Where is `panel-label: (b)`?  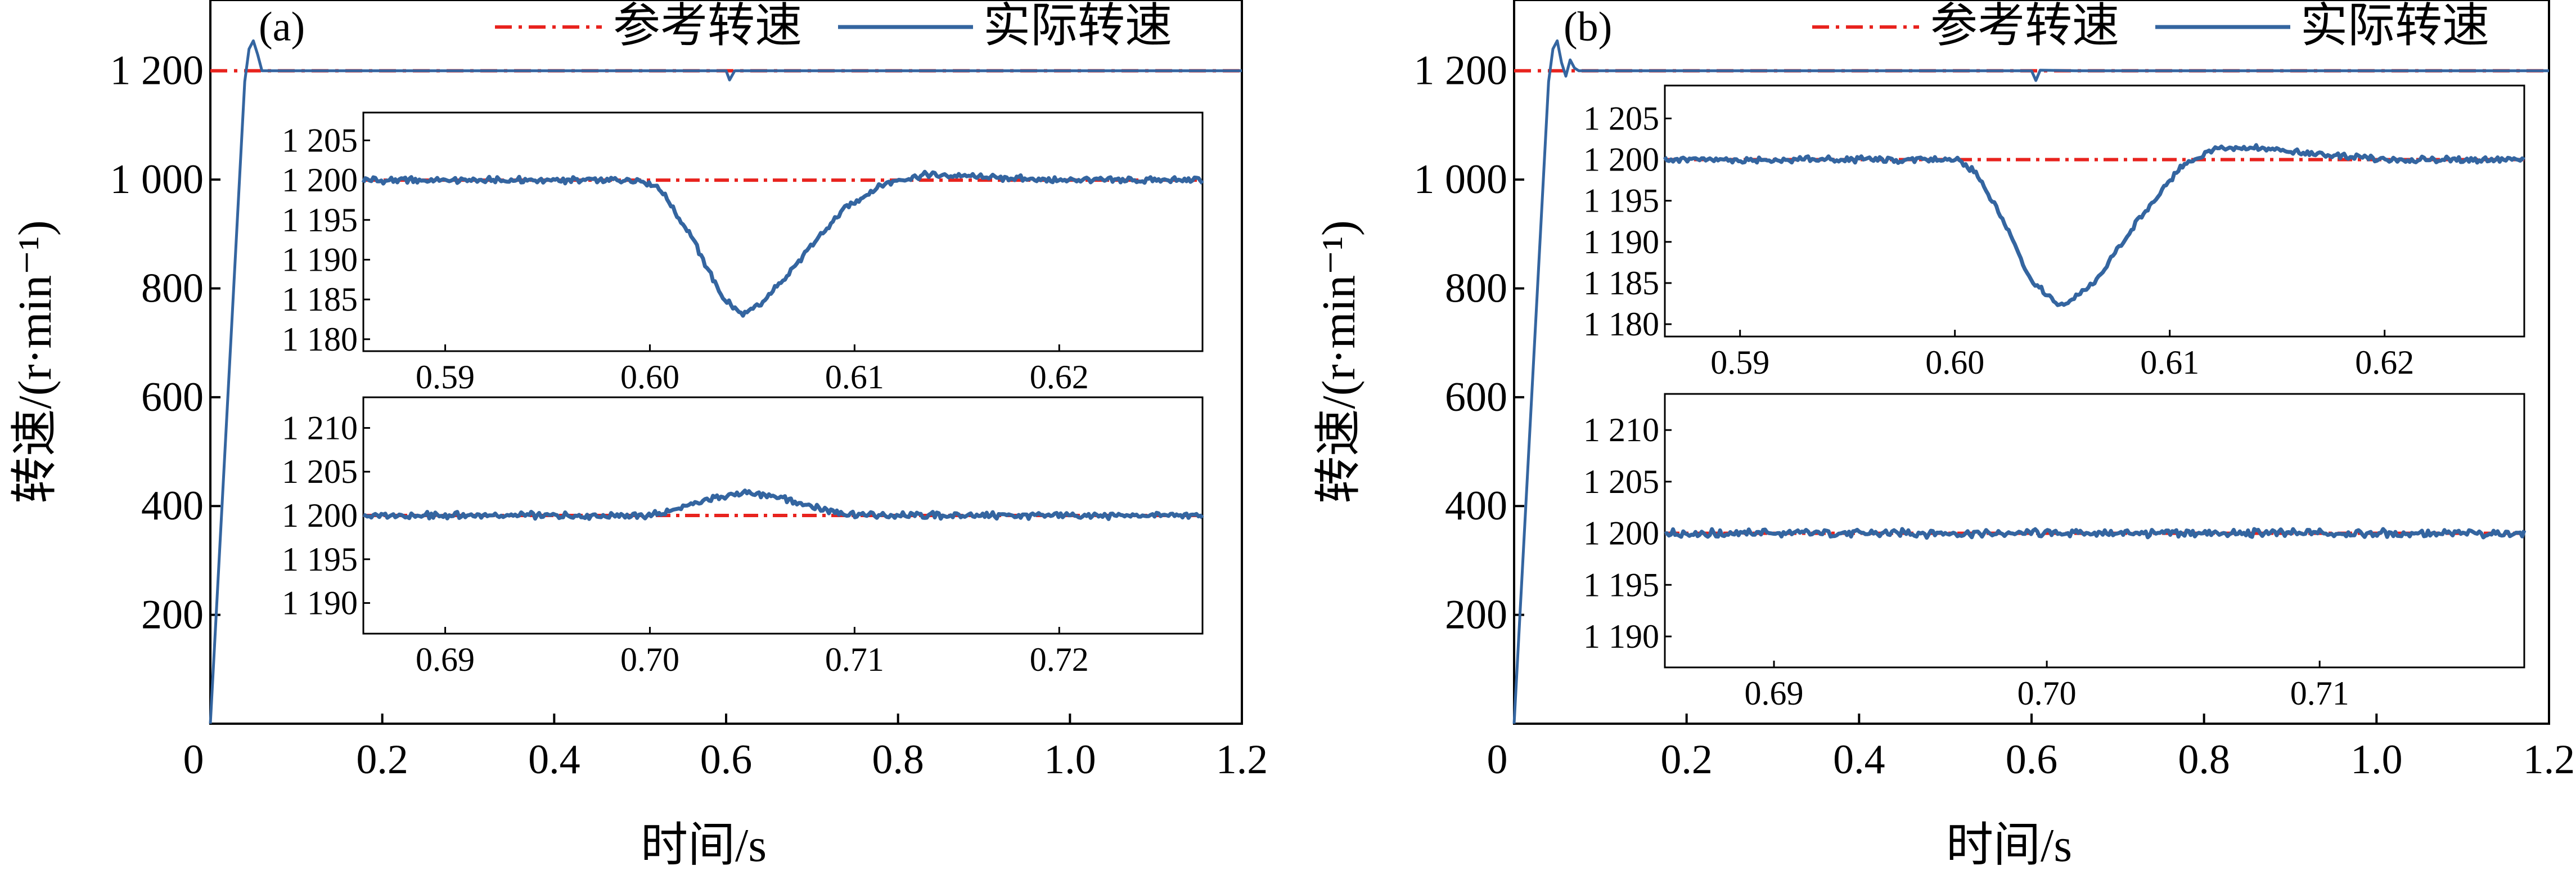
panel-label: (b) is located at coordinates (1588, 27).